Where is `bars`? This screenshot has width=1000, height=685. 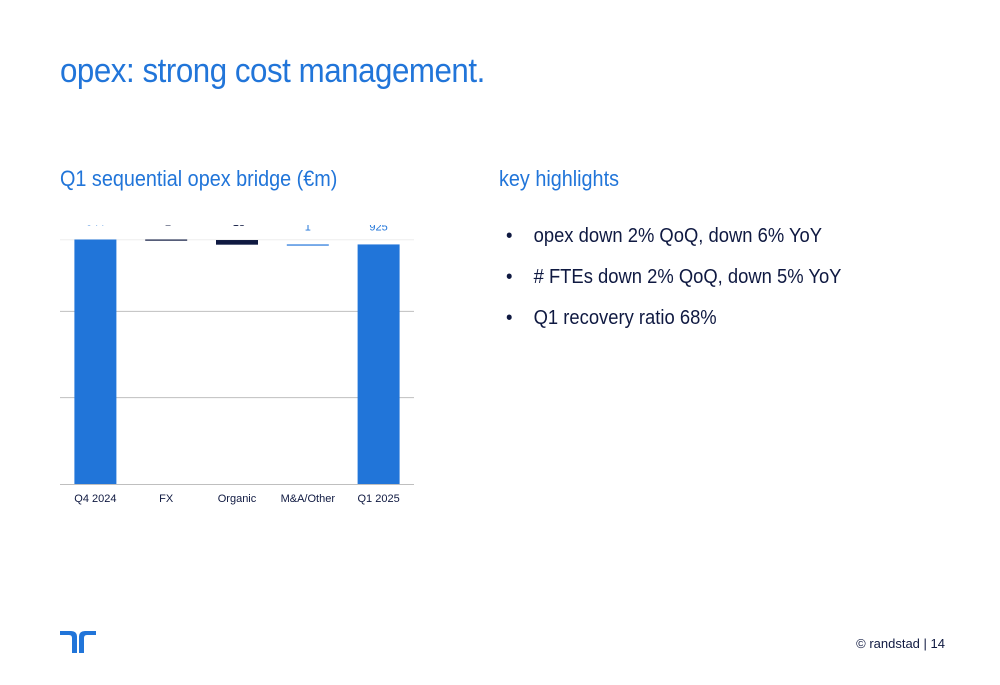
bars is located at coordinates (237, 361).